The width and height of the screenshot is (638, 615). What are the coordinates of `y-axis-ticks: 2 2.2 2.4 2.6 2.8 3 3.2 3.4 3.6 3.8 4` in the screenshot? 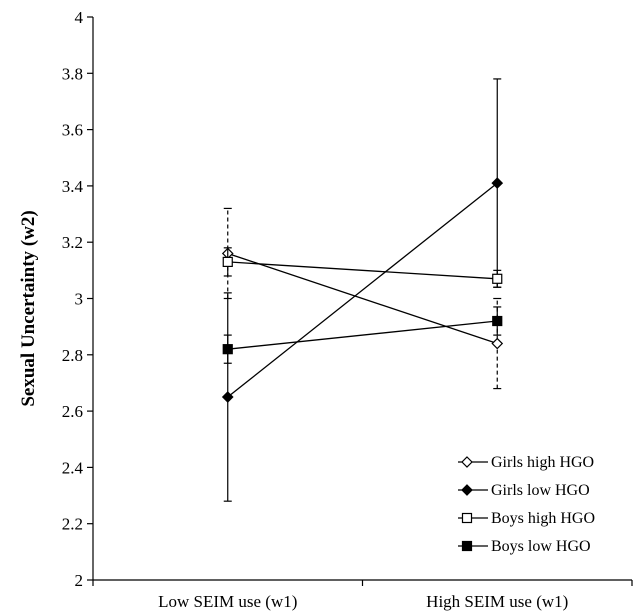 It's located at (77, 299).